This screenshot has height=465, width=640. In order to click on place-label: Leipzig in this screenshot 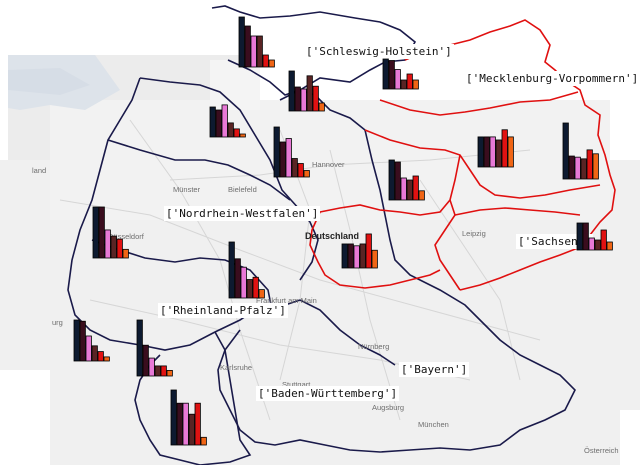, I will do `click(474, 233)`.